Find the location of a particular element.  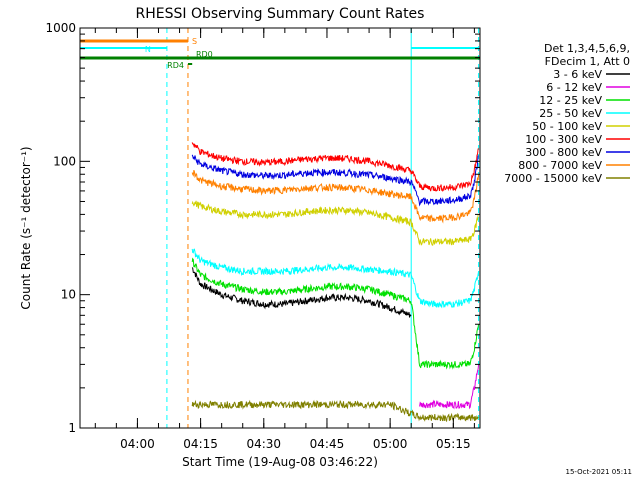

legend-entry-label-2: 12 - 25 keV is located at coordinates (570, 100).